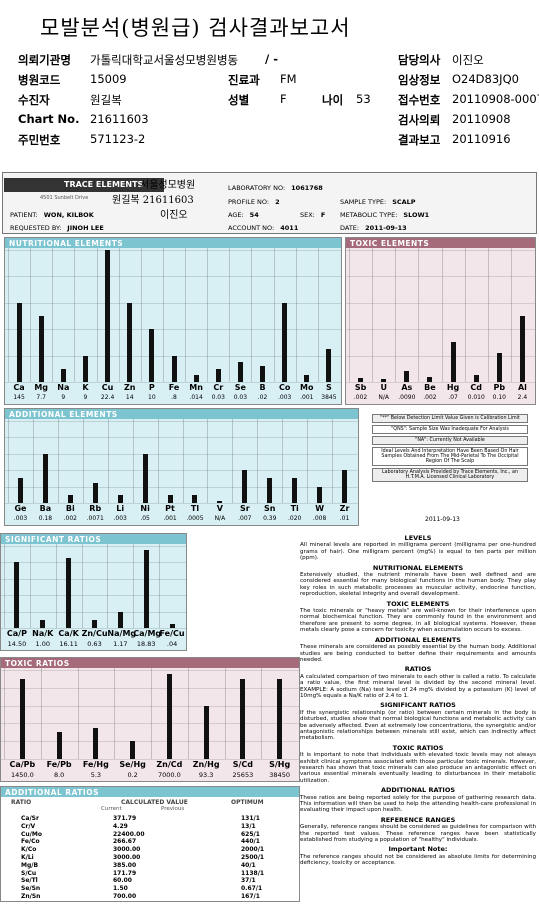 The height and width of the screenshot is (904, 539). I want to click on value: 93.3, so click(206, 775).